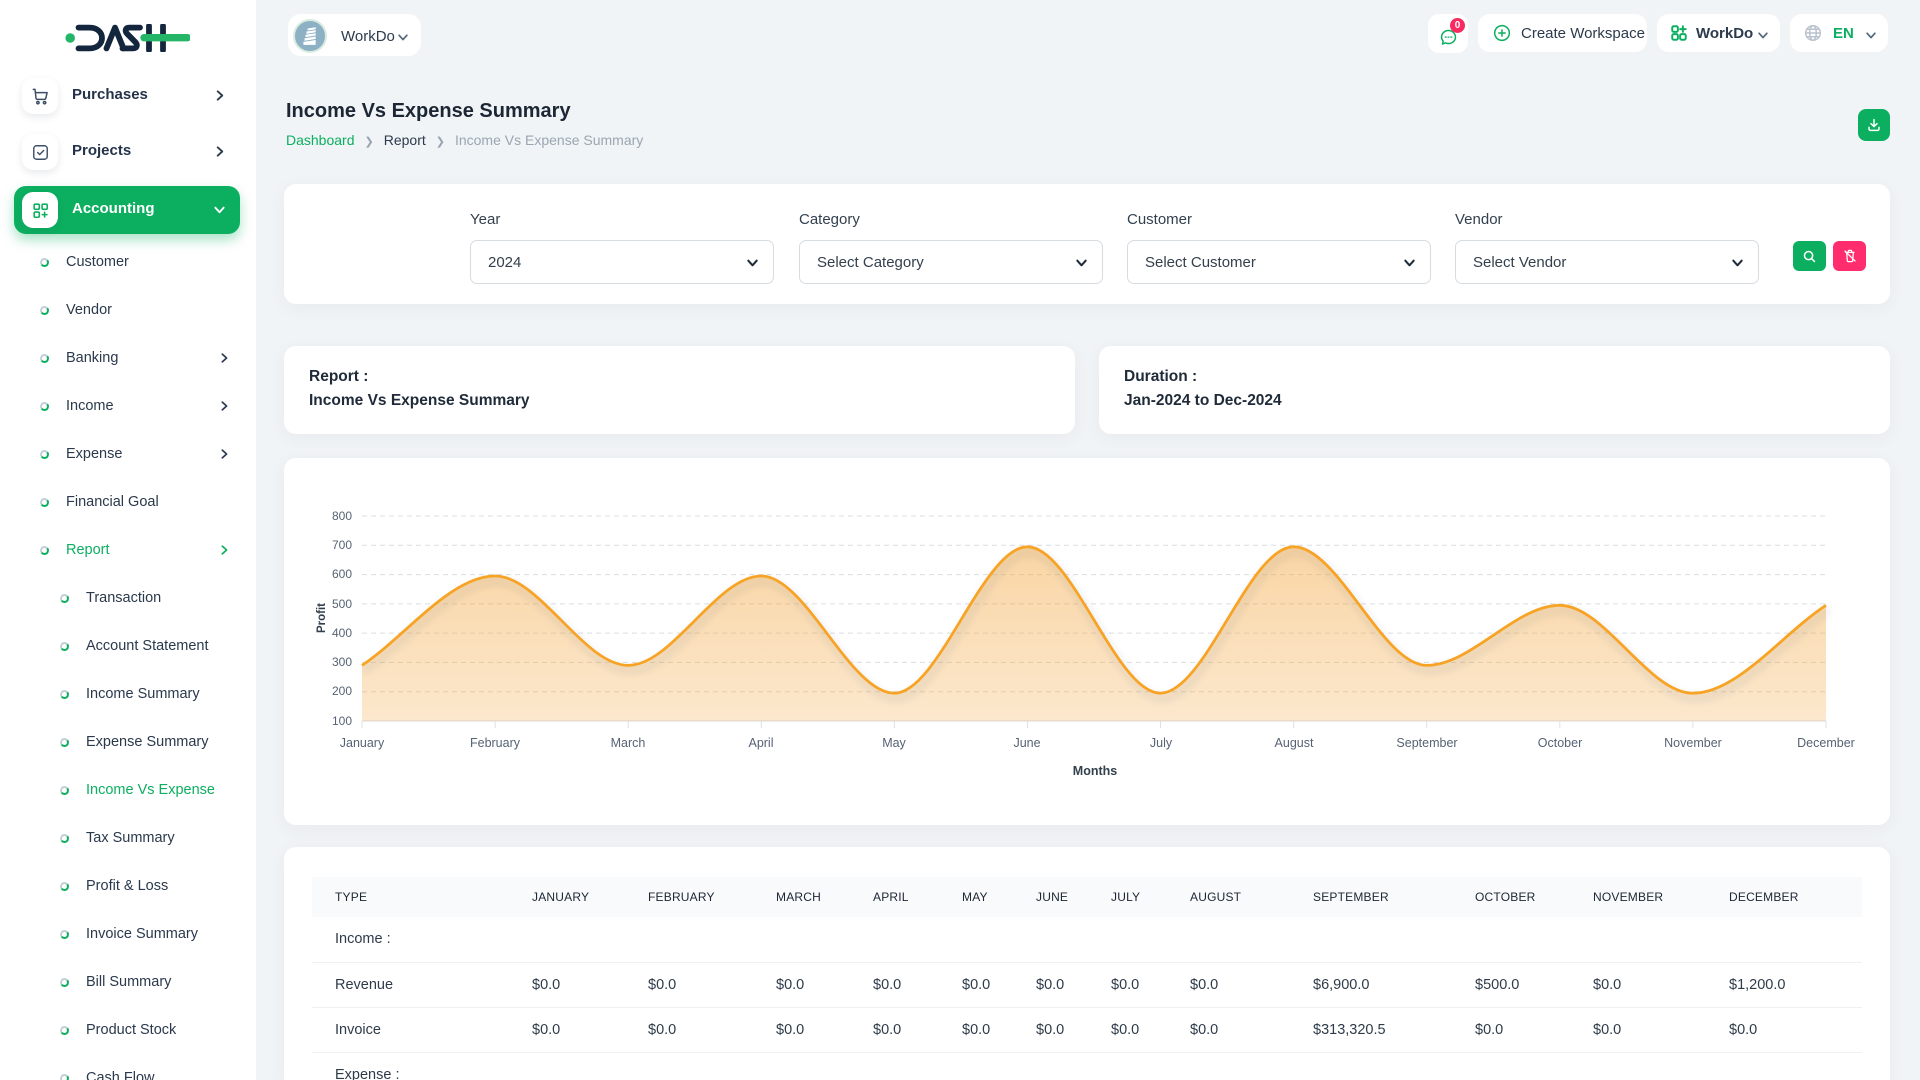 Image resolution: width=1920 pixels, height=1080 pixels. What do you see at coordinates (362, 743) in the screenshot?
I see `svg-text: January` at bounding box center [362, 743].